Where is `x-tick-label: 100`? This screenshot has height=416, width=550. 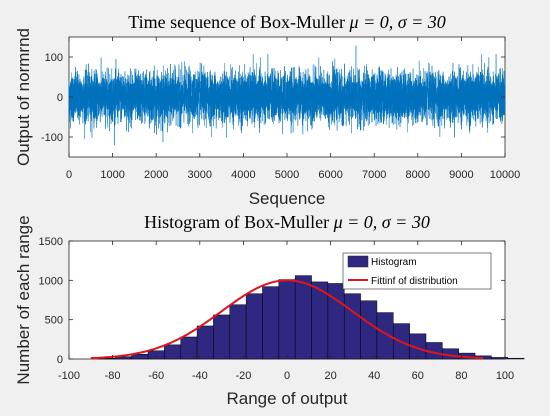 x-tick-label: 100 is located at coordinates (505, 376).